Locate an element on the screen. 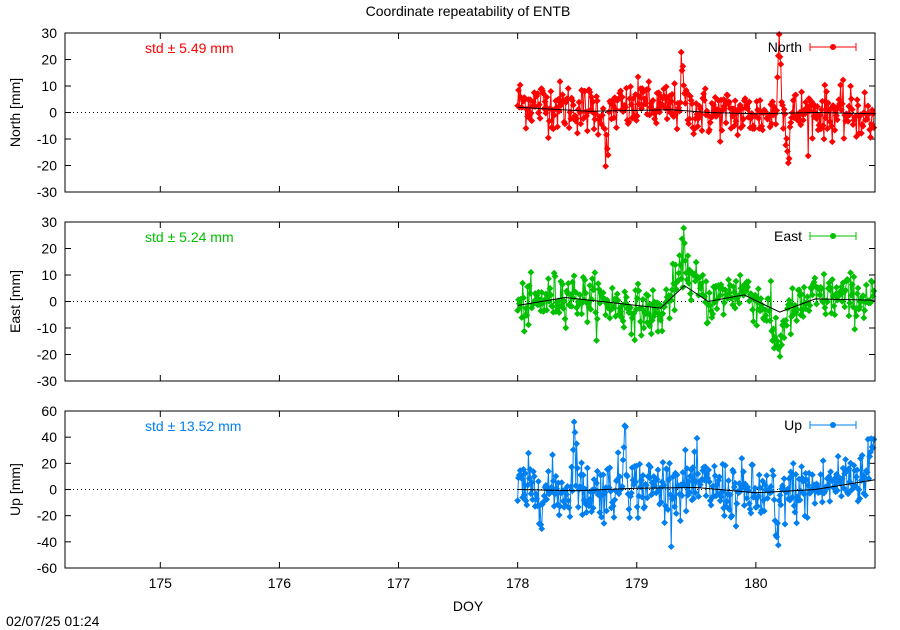  north-ytick-label: -10 is located at coordinates (47, 139).